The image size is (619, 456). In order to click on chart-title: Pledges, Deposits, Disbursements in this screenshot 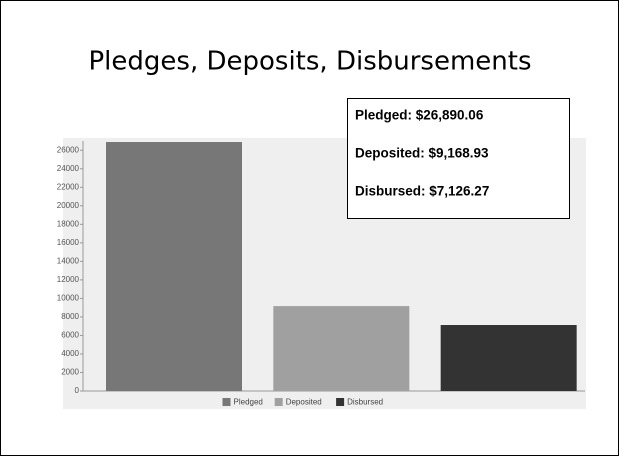, I will do `click(310, 62)`.